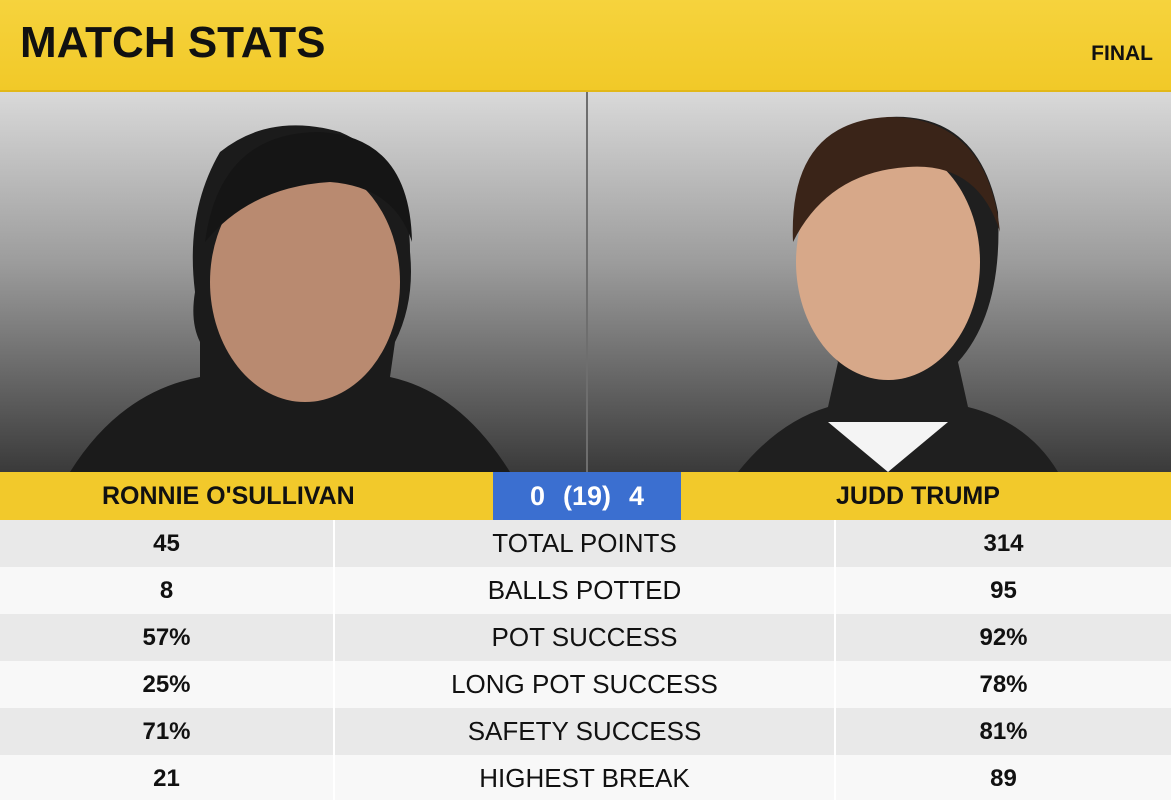 The height and width of the screenshot is (800, 1171). I want to click on score-right: 4, so click(637, 495).